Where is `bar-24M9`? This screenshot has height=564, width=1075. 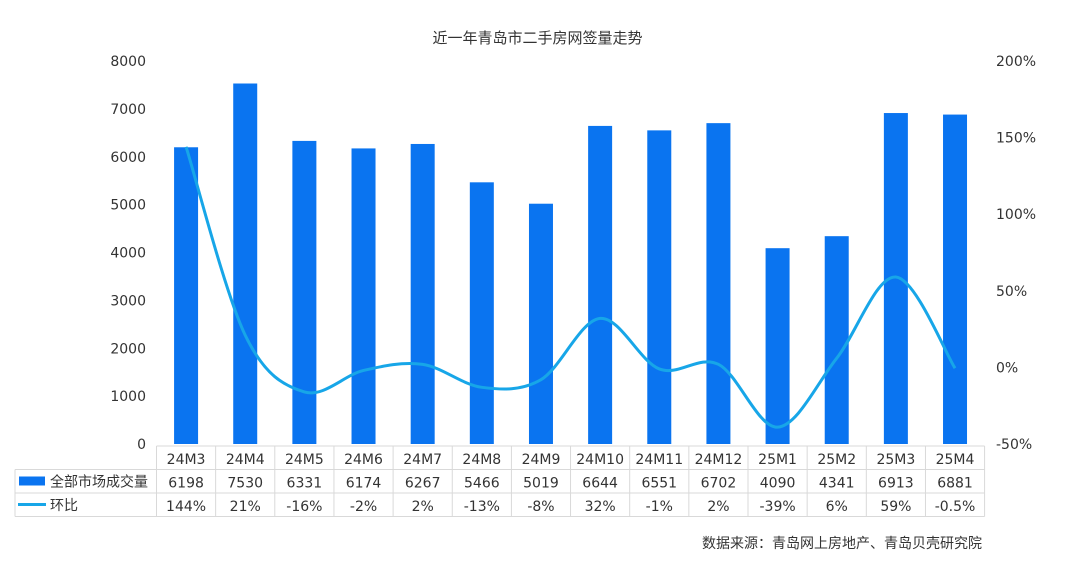
bar-24M9 is located at coordinates (540, 323).